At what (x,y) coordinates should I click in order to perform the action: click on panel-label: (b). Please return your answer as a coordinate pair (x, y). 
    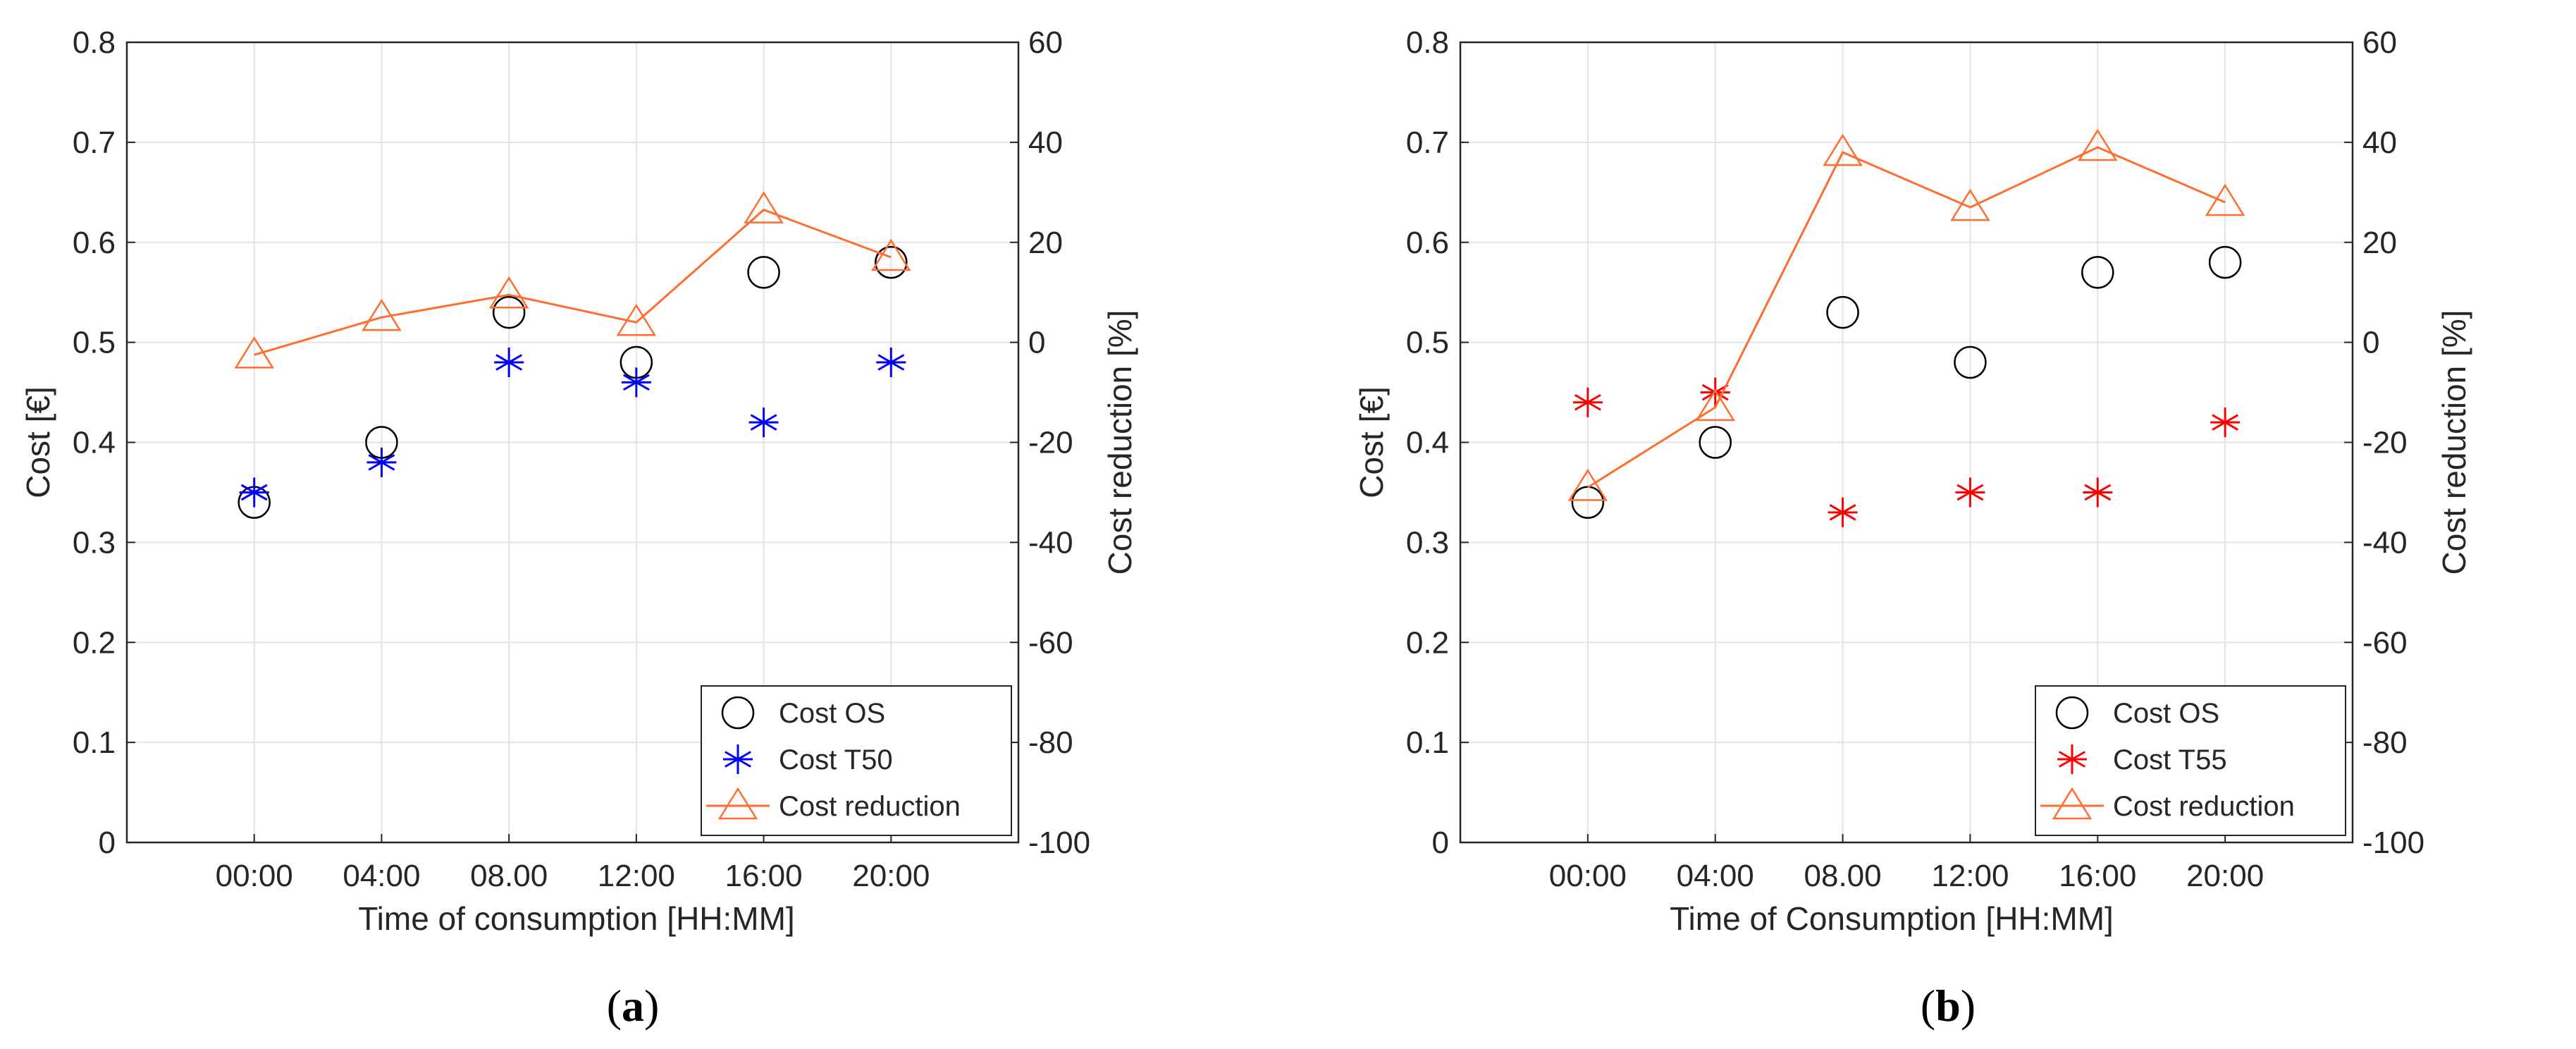
    Looking at the image, I should click on (1949, 1006).